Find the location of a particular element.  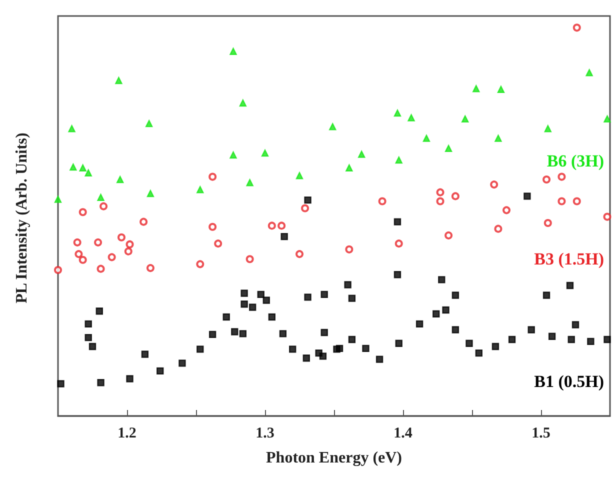

y-axis-title: PL Intensity (Arb. Units) is located at coordinates (22, 218).